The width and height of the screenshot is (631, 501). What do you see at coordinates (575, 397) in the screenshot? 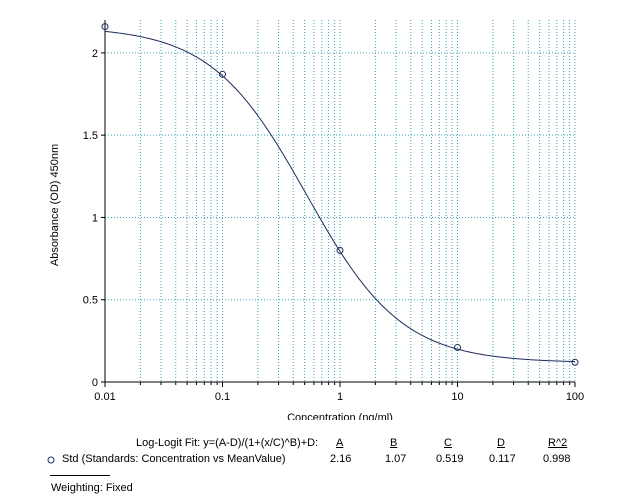
I see `x-tick-label: 100` at bounding box center [575, 397].